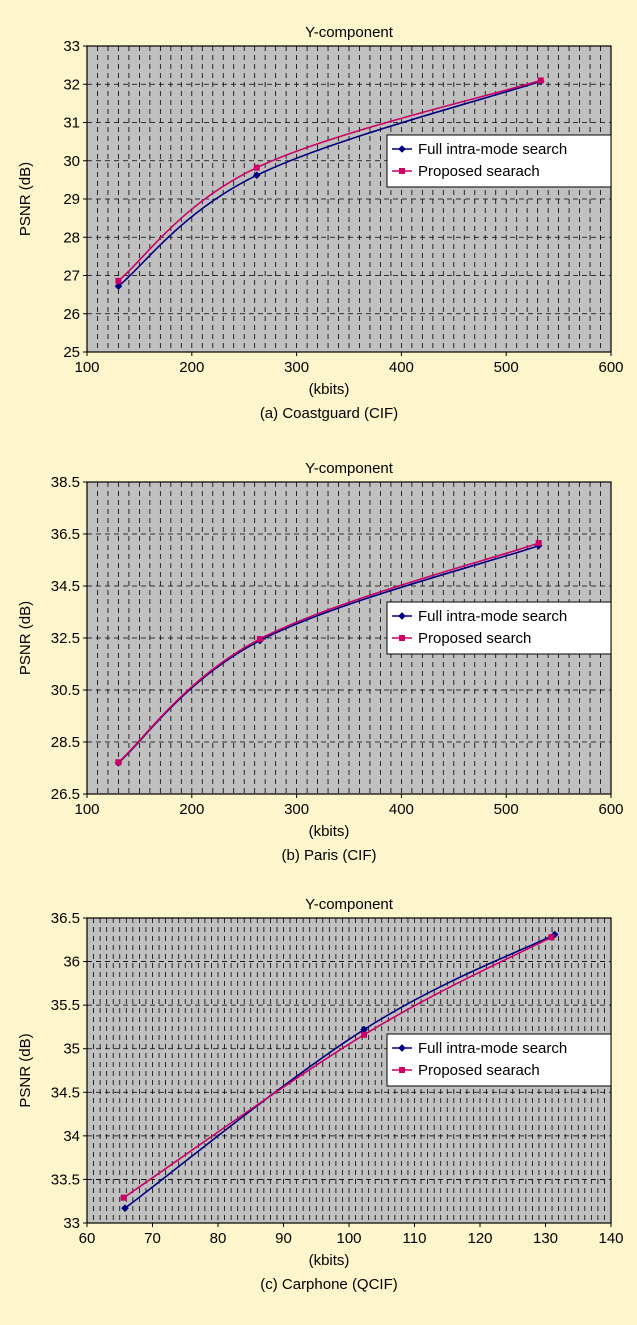 The image size is (637, 1325). What do you see at coordinates (71, 199) in the screenshot?
I see `y-tick-label: 29` at bounding box center [71, 199].